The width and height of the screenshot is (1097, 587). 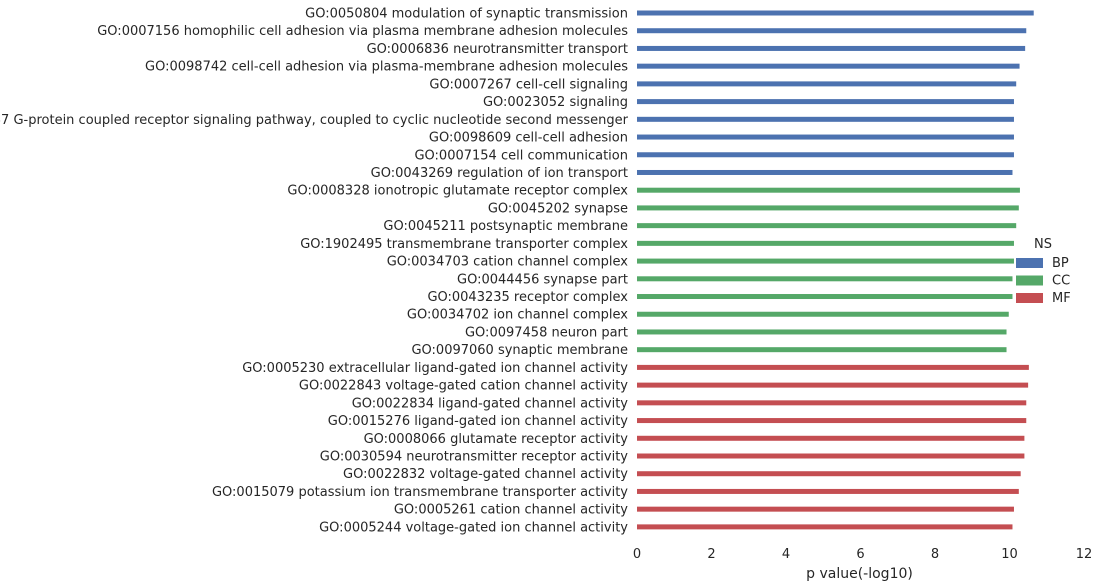 I want to click on category-label: GO:0097060 synaptic membrane, so click(x=519, y=350).